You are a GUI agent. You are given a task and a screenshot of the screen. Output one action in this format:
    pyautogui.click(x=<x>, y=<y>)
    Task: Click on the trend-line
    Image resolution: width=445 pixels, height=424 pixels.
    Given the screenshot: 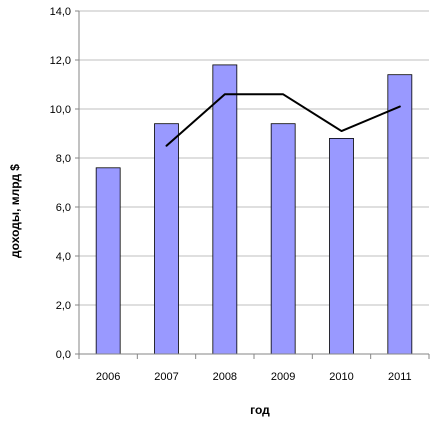 What is the action you would take?
    pyautogui.click(x=283, y=120)
    